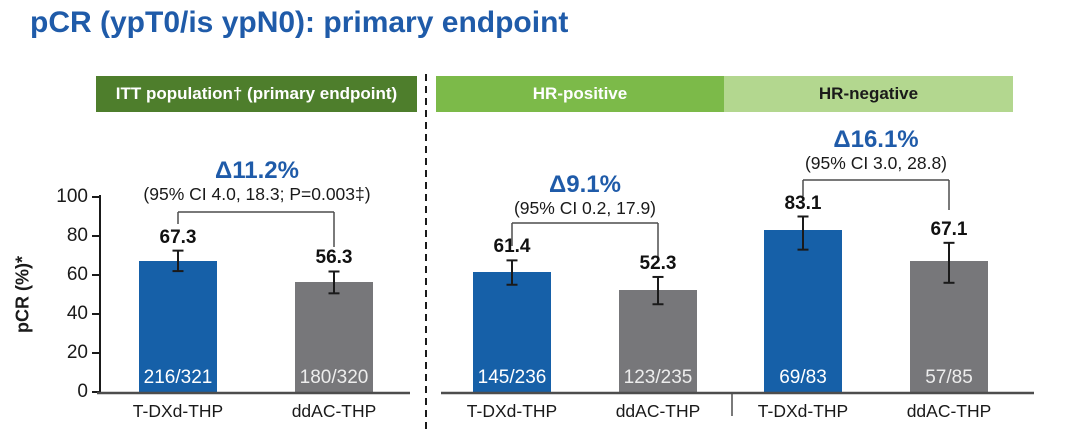 The height and width of the screenshot is (431, 1080). What do you see at coordinates (949, 326) in the screenshot?
I see `bar-2-ddac-thp: 57/85` at bounding box center [949, 326].